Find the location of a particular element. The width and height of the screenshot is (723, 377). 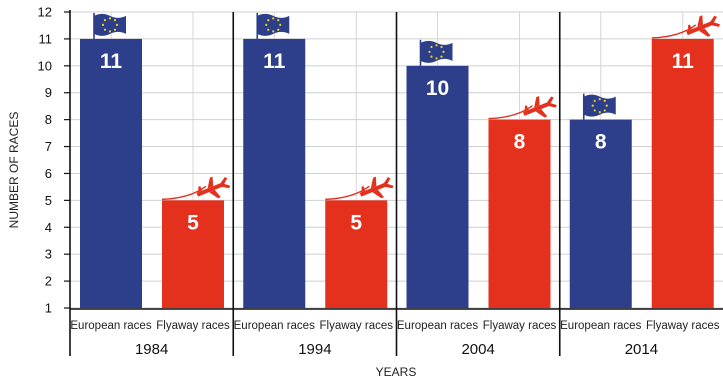

data-label: 10 is located at coordinates (437, 88).